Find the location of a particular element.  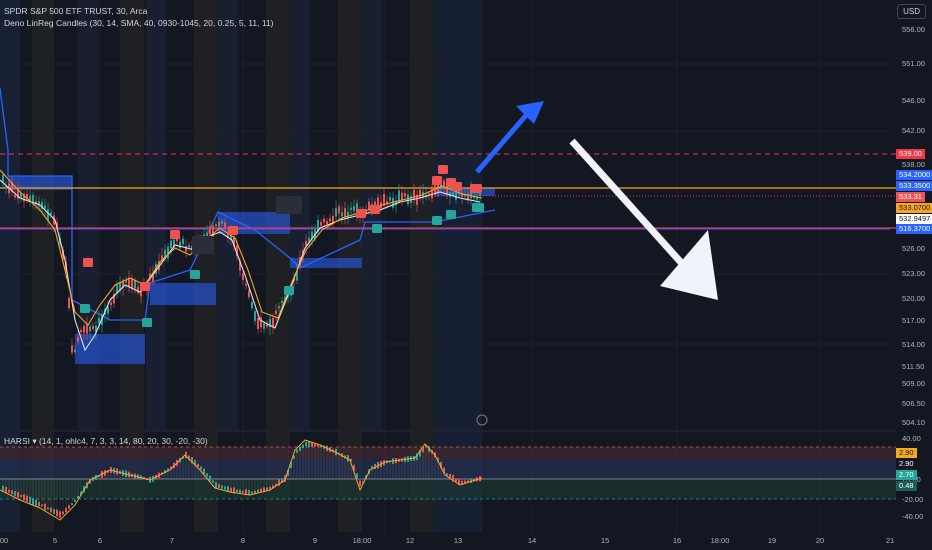

time-label: 00 is located at coordinates (4, 540).